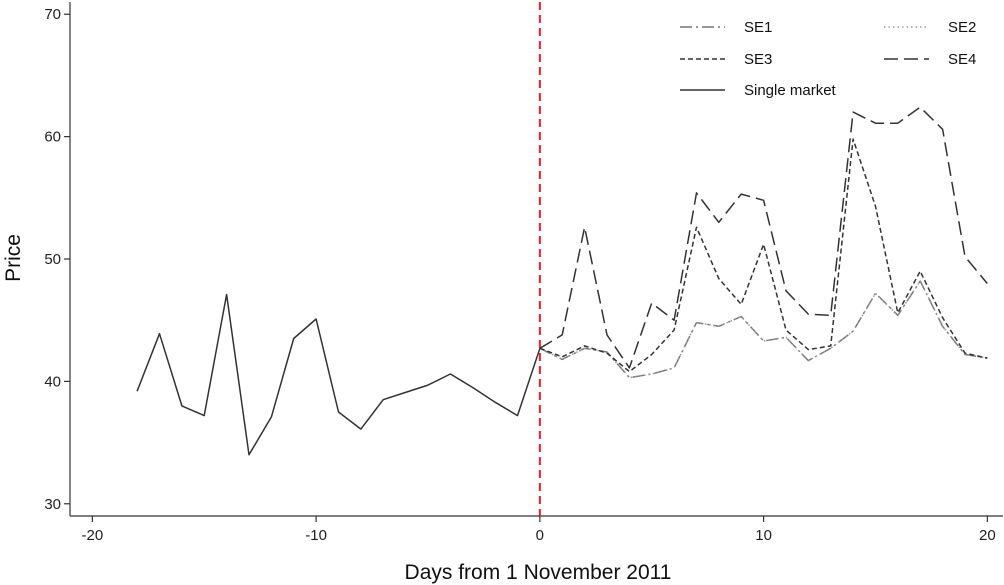 The height and width of the screenshot is (585, 1004). Describe the element at coordinates (962, 59) in the screenshot. I see `legend-label: SE4` at that location.